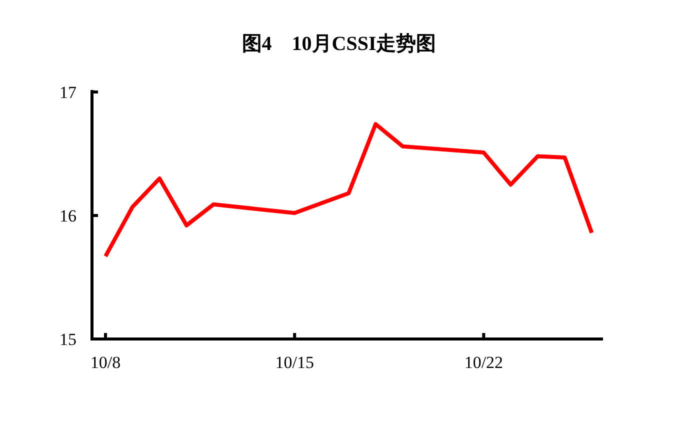 The image size is (678, 433). I want to click on x-tick-label: 10/22, so click(484, 362).